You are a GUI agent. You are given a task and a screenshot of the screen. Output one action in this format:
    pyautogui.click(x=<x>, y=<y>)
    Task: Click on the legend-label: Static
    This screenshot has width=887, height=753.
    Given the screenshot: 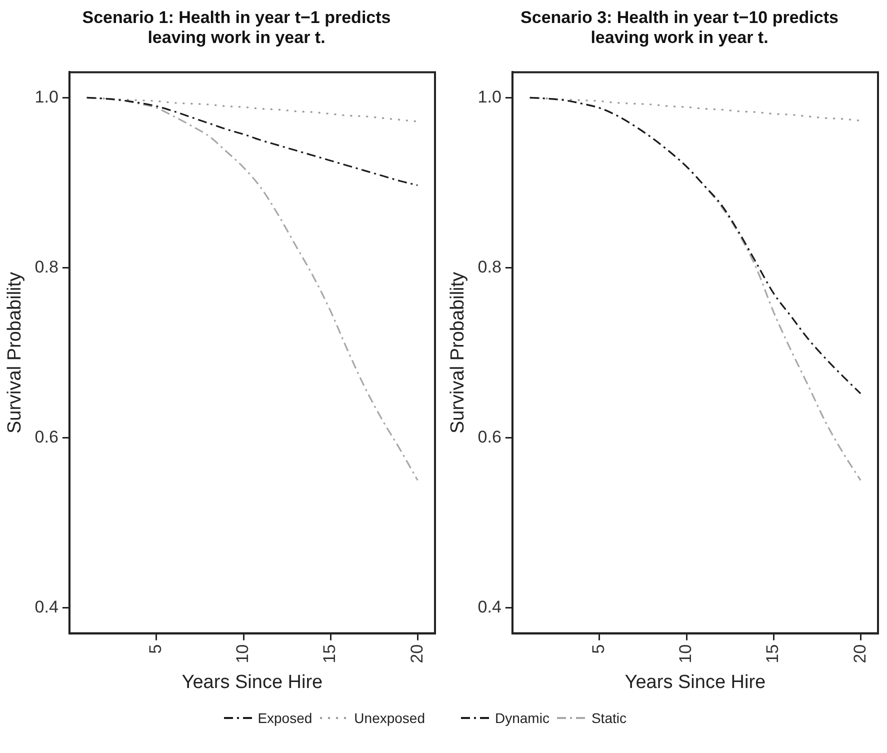 What is the action you would take?
    pyautogui.click(x=608, y=718)
    